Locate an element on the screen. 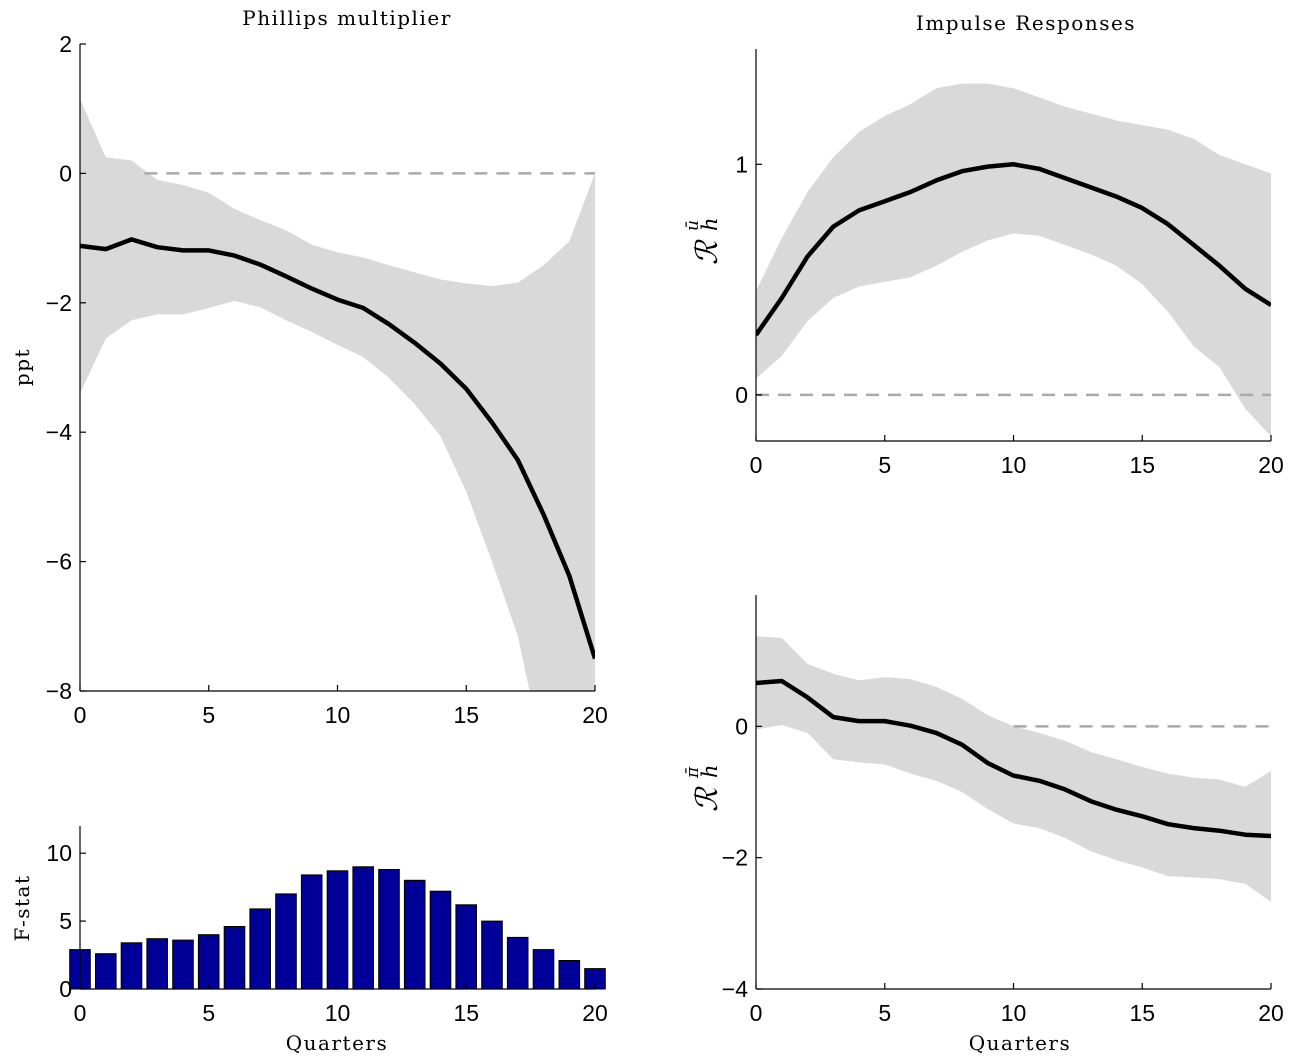  fstat-ytick-label-10: 10 is located at coordinates (59, 853).